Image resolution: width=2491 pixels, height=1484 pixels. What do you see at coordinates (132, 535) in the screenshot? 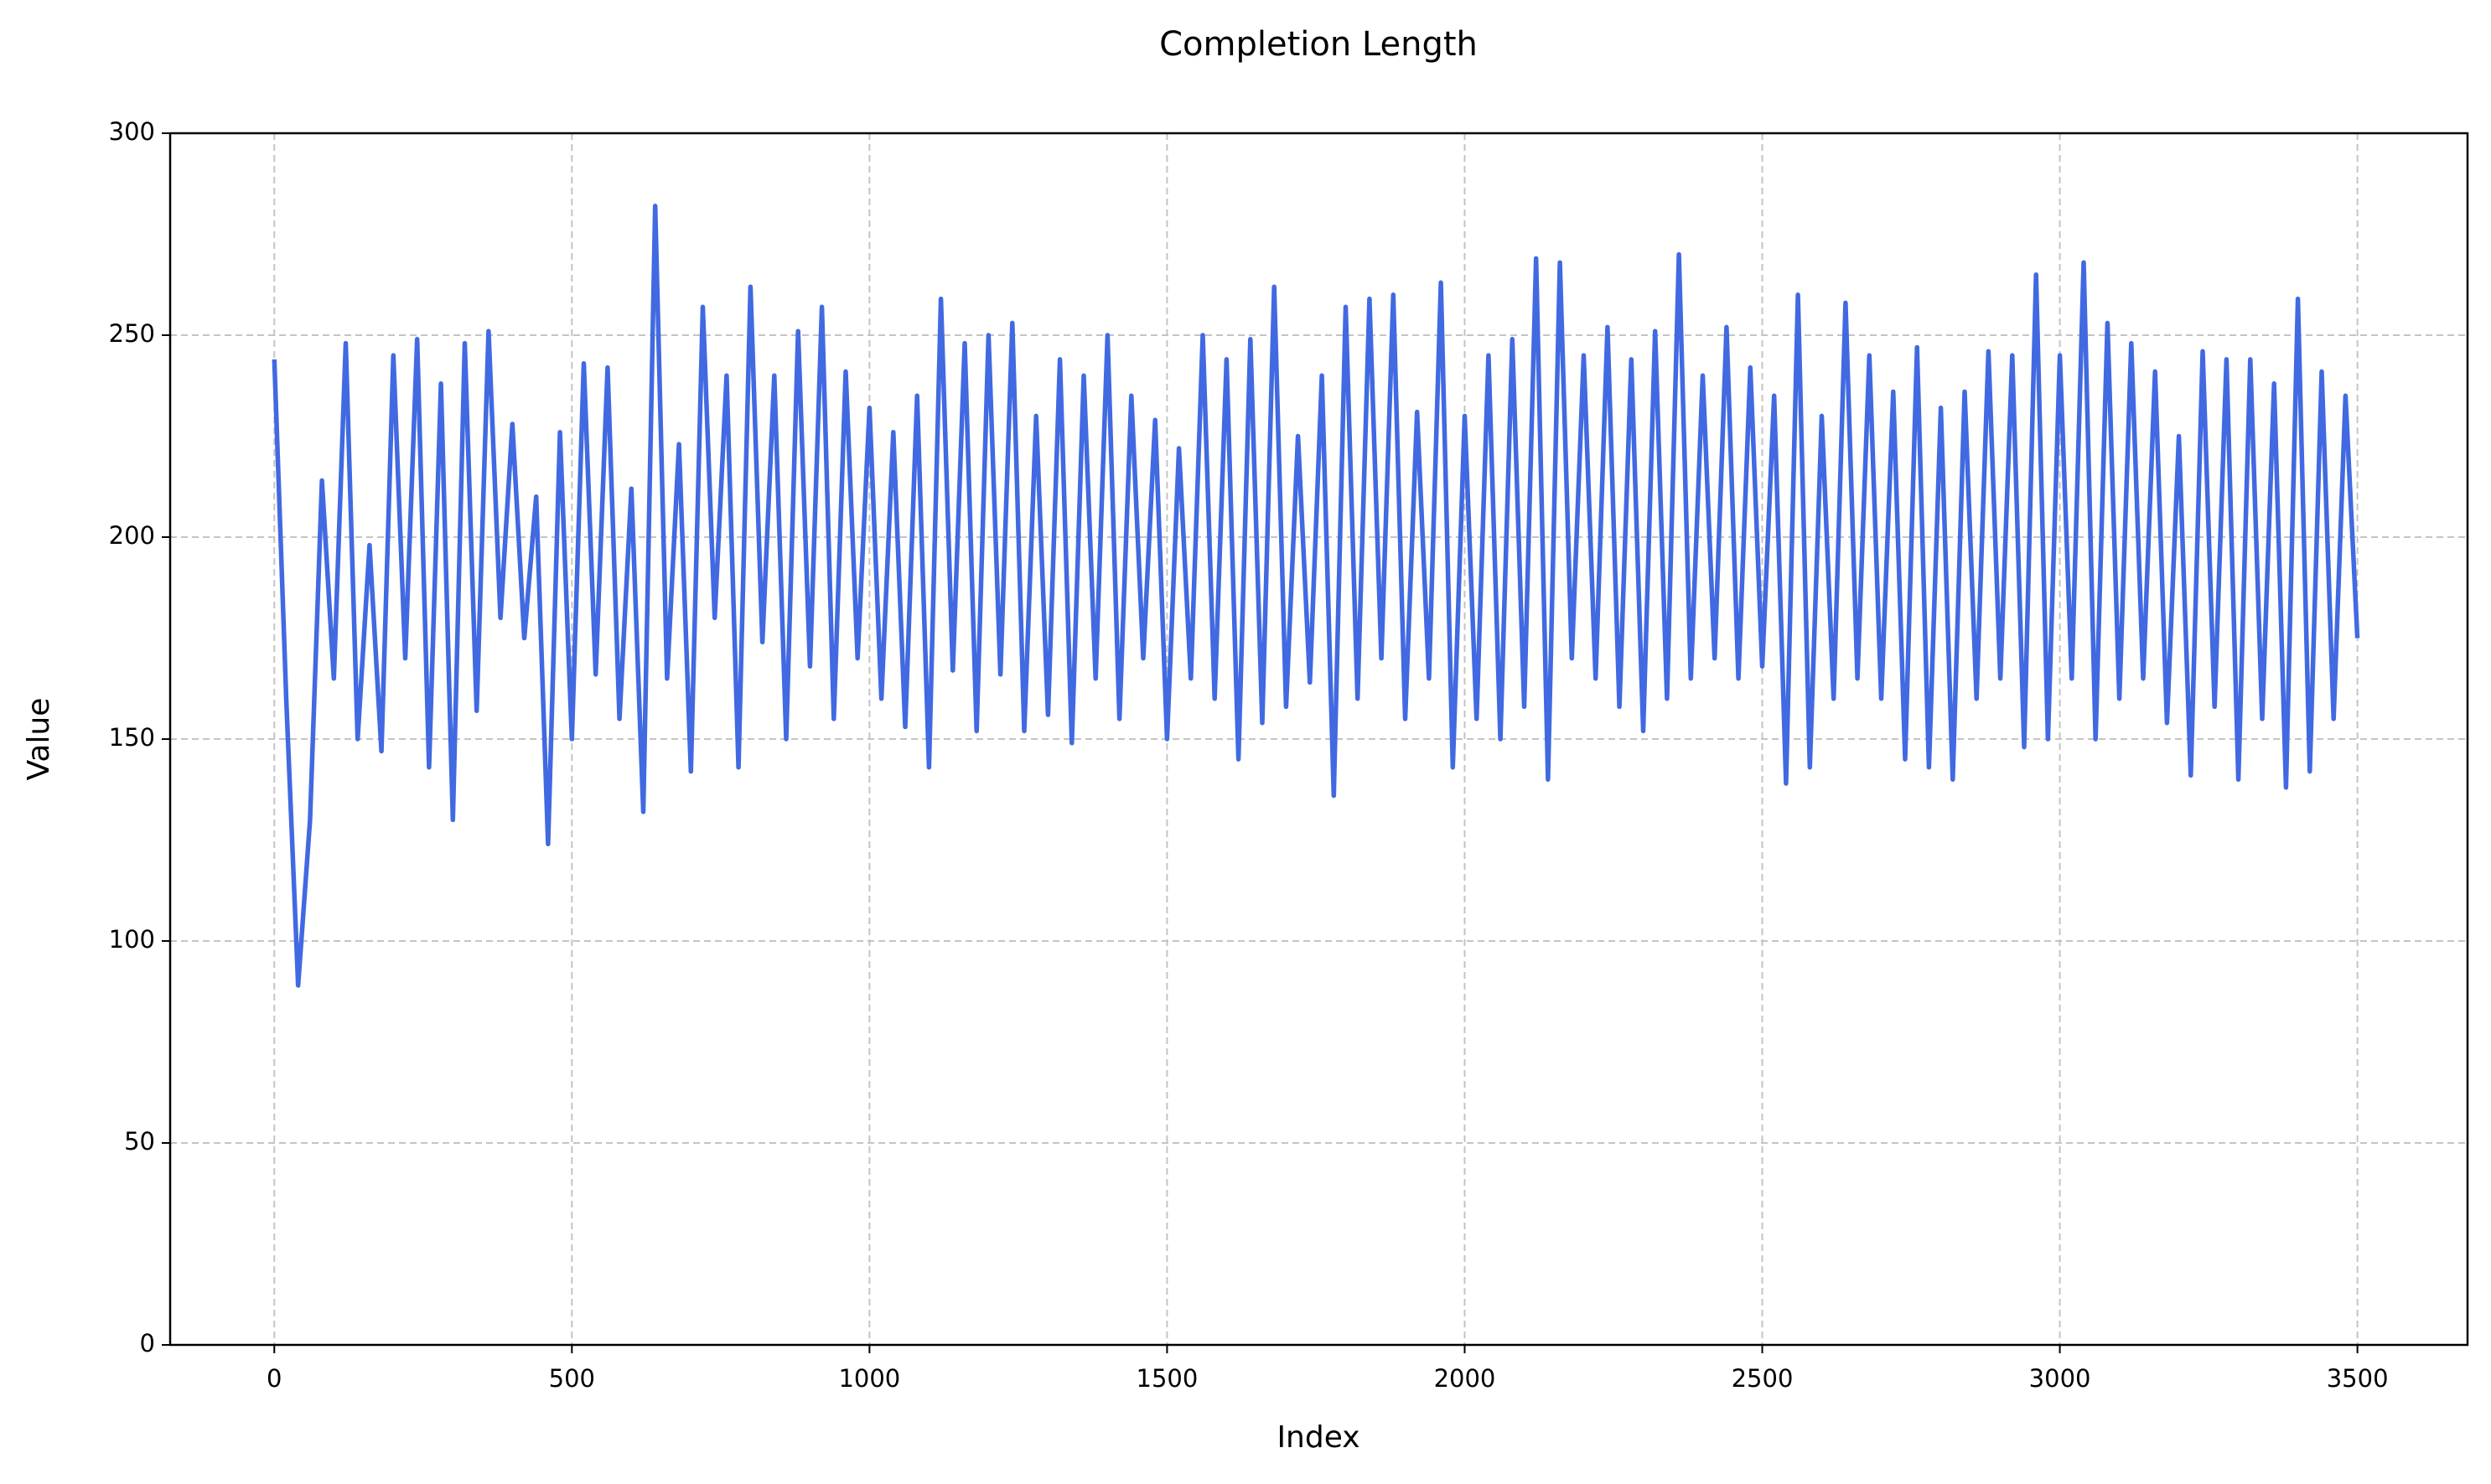
I see `y-tick-label: 200` at bounding box center [132, 535].